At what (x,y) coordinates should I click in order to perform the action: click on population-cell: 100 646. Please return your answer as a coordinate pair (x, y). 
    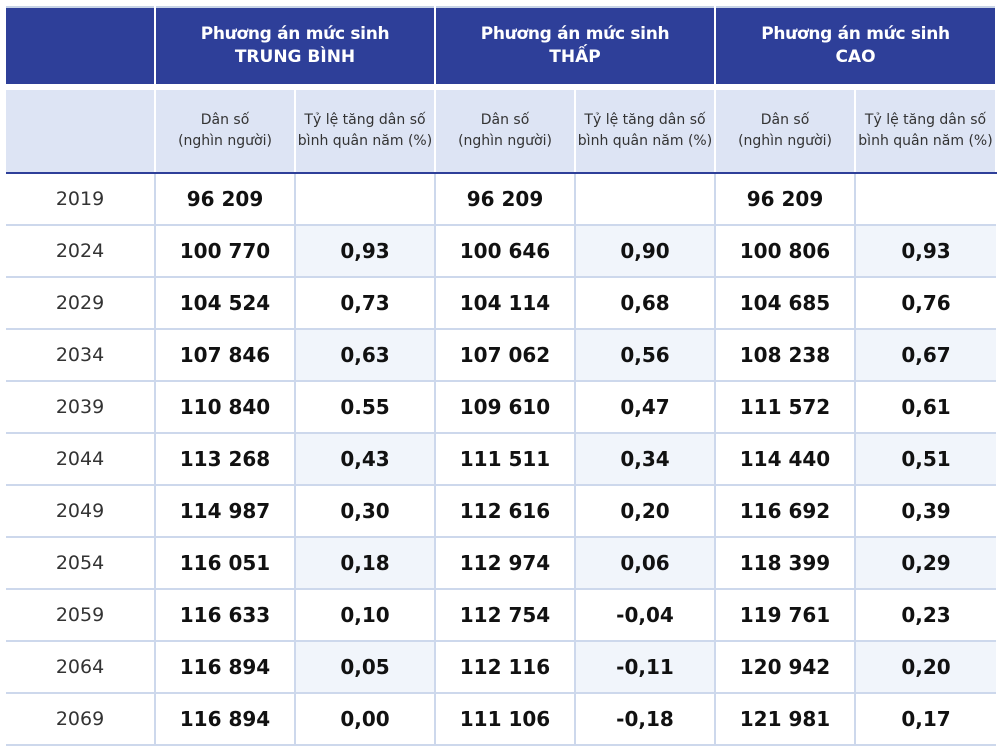
    Looking at the image, I should click on (504, 251).